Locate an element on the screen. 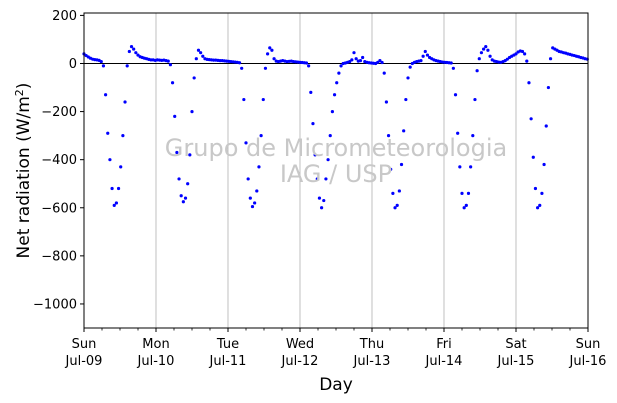 The image size is (617, 403). x-tick-day-3: Wed is located at coordinates (300, 344).